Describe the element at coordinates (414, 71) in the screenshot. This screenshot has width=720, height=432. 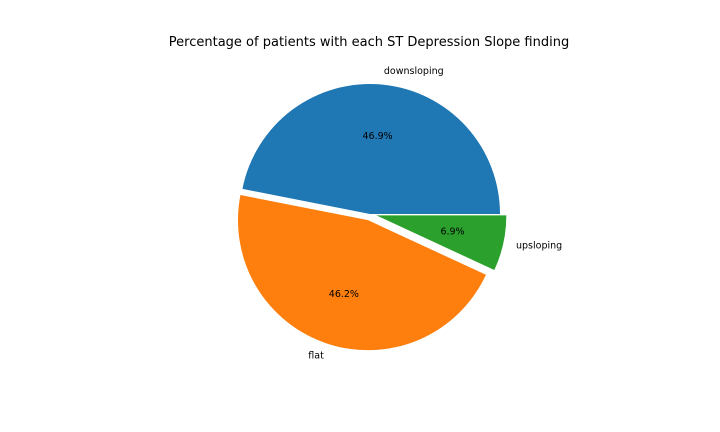
I see `slice-label-downsloping: downsloping` at that location.